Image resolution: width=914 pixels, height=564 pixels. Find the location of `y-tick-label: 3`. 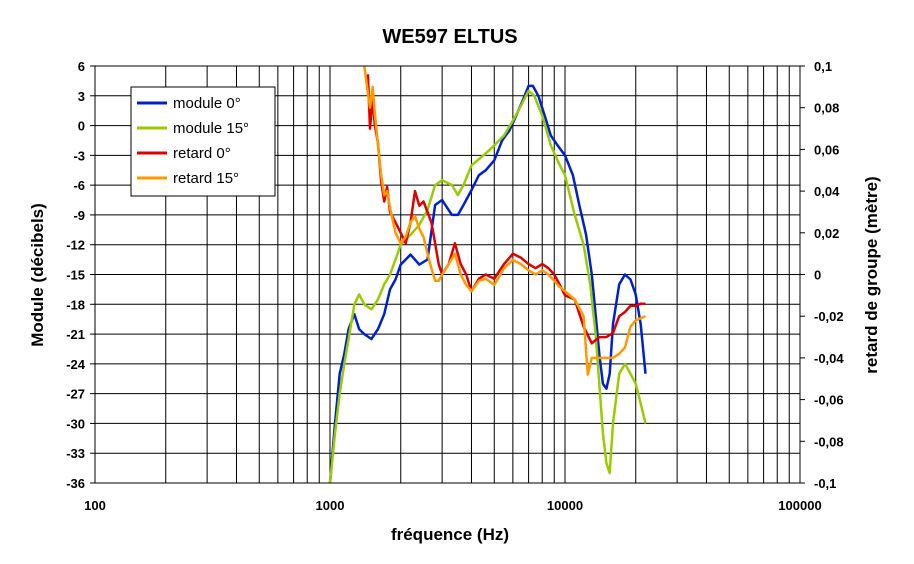

y-tick-label: 3 is located at coordinates (81, 96).